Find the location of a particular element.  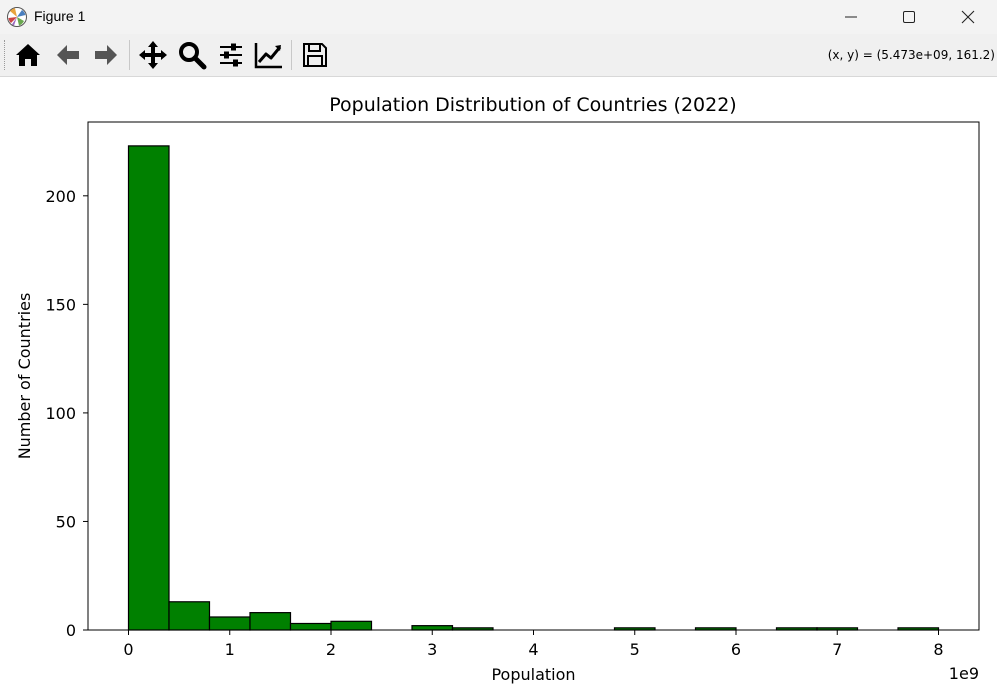

customize-button is located at coordinates (269, 55).